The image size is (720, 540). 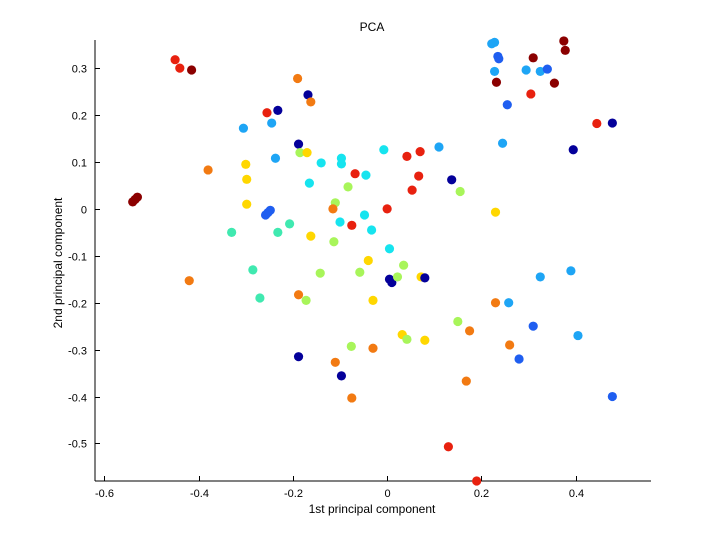 What do you see at coordinates (79, 117) in the screenshot?
I see `y-tick-label: 0.2` at bounding box center [79, 117].